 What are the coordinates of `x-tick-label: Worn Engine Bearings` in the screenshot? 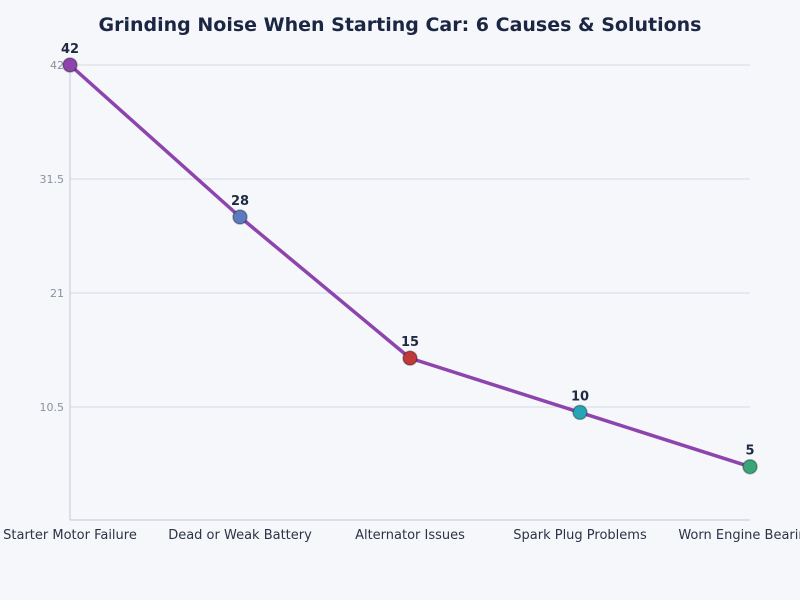 It's located at (739, 535).